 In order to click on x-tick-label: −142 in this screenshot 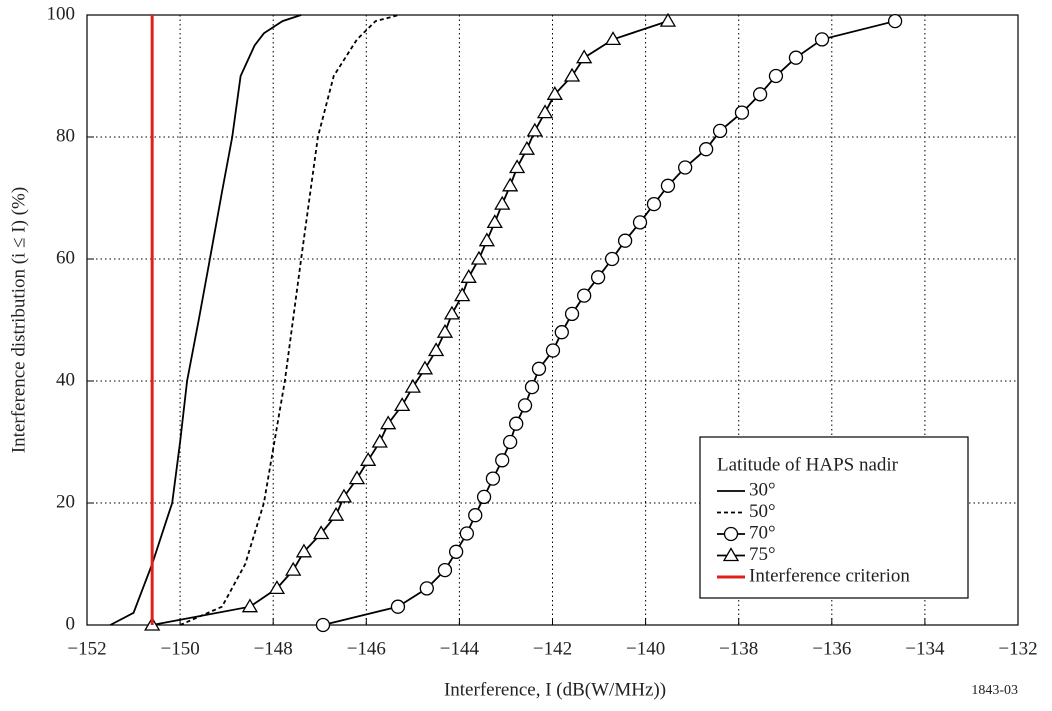, I will do `click(552, 648)`.